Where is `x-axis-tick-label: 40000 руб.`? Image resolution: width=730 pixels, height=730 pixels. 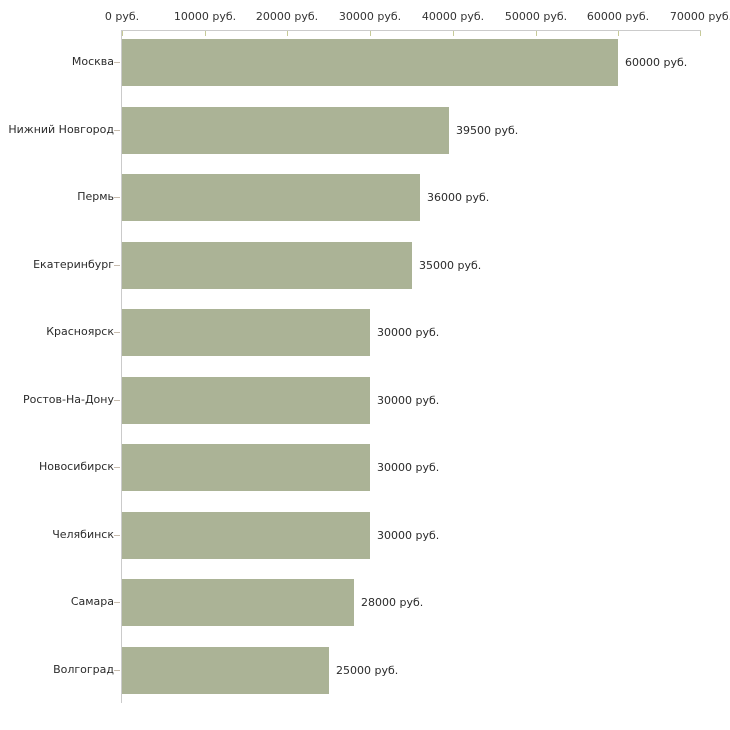
x-axis-tick-label: 40000 руб. is located at coordinates (453, 16).